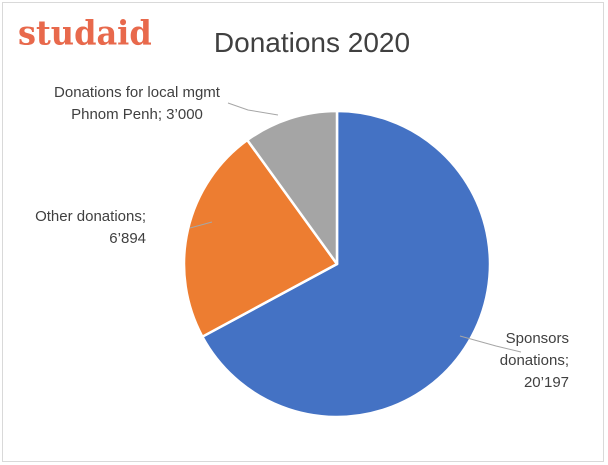 This screenshot has height=465, width=608. Describe the element at coordinates (546, 382) in the screenshot. I see `slice-label-1-line-3: 20’197` at that location.